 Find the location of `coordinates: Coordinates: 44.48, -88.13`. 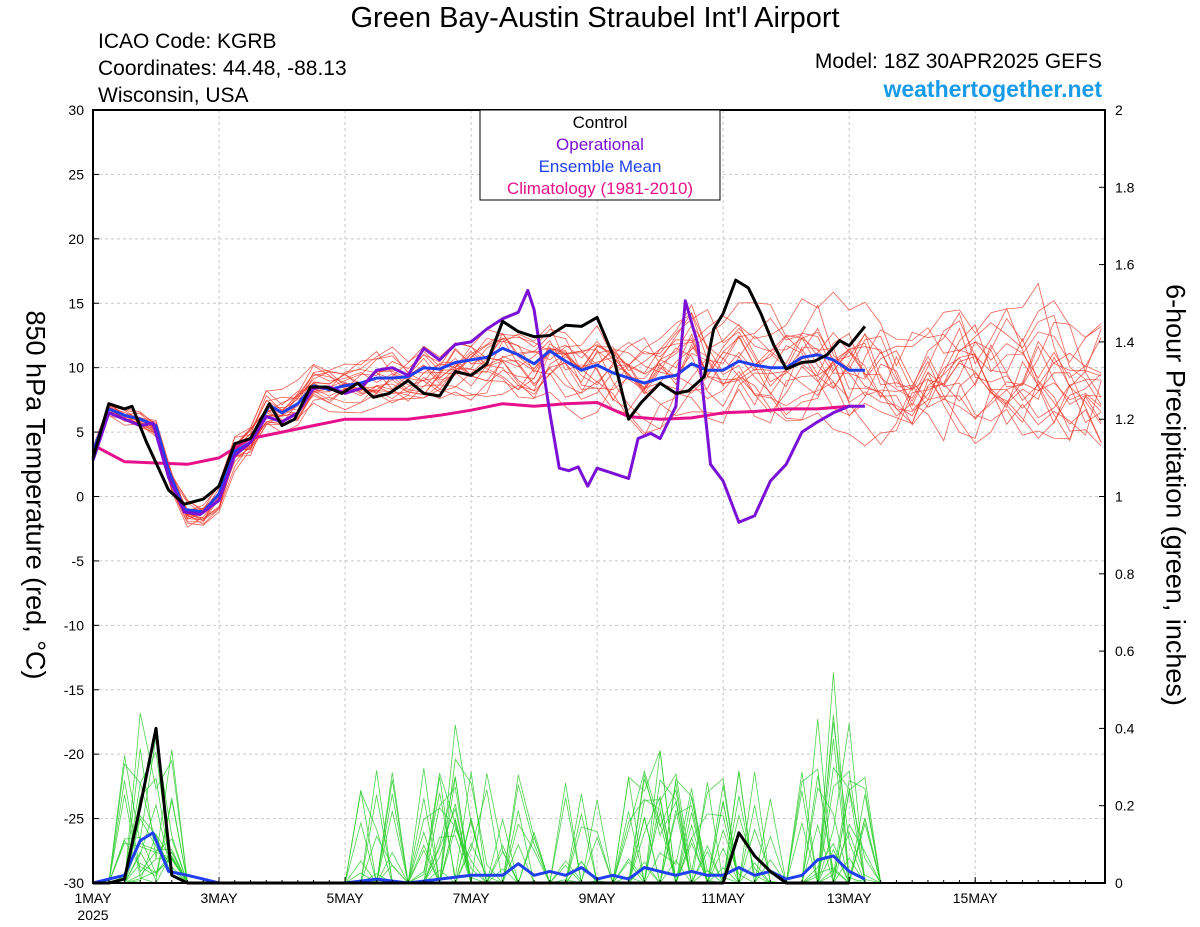

coordinates: Coordinates: 44.48, -88.13 is located at coordinates (222, 68).